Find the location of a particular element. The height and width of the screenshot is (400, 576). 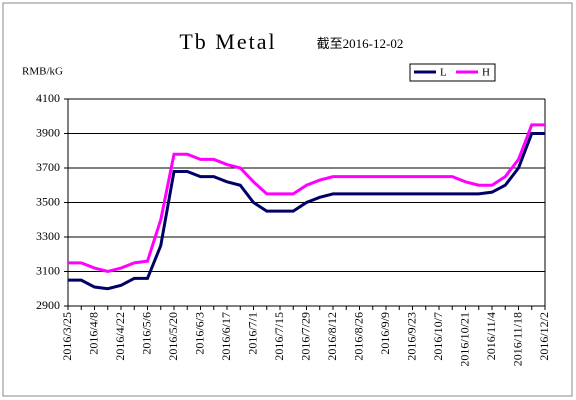

y-axis-label: RMB/kG is located at coordinates (42, 72).